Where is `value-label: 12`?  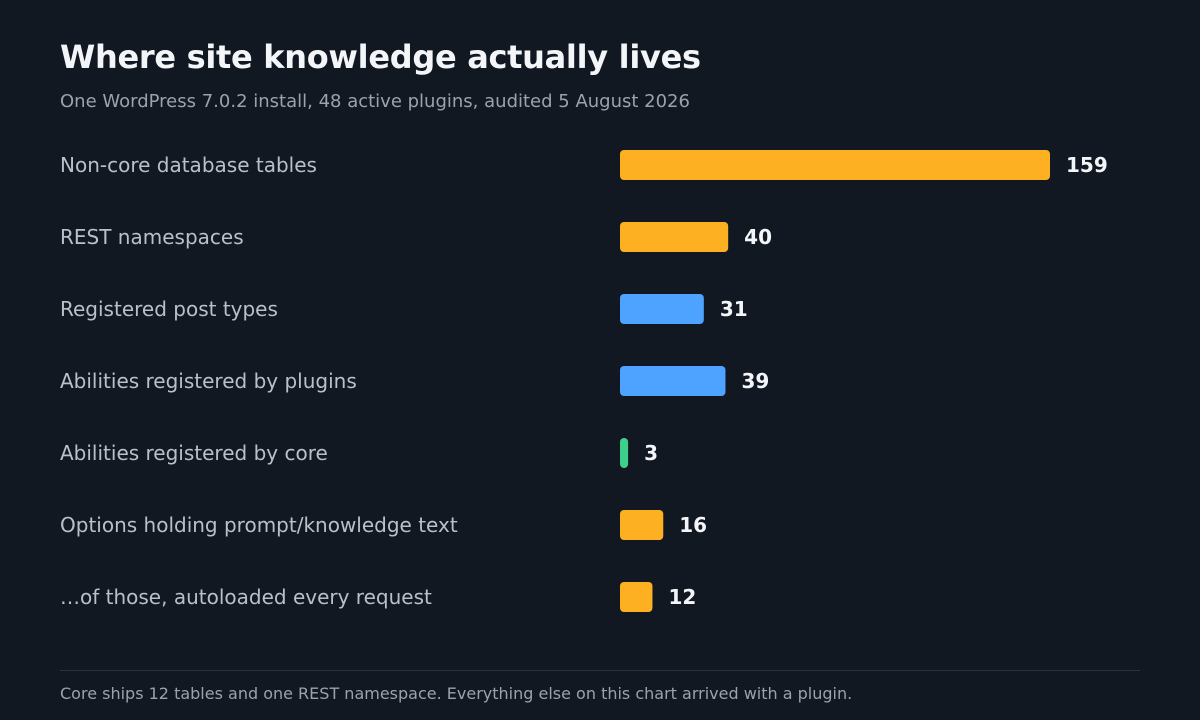 value-label: 12 is located at coordinates (682, 597).